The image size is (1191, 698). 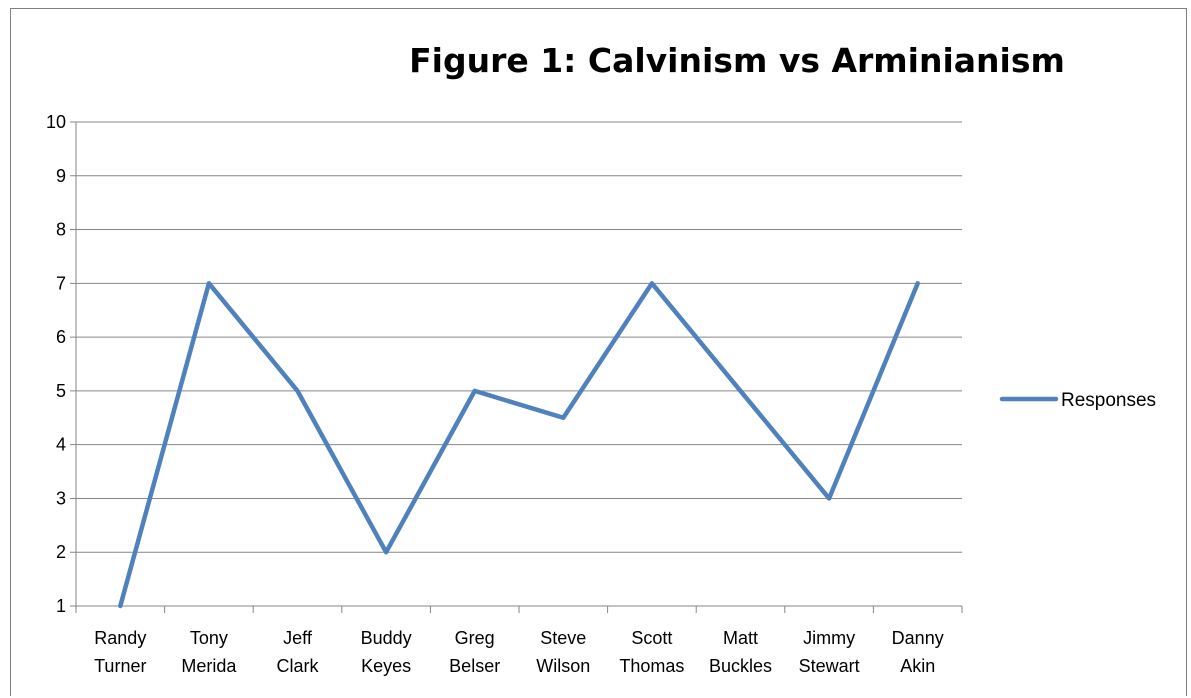 What do you see at coordinates (120, 638) in the screenshot?
I see `x-tick-label-line: Randy` at bounding box center [120, 638].